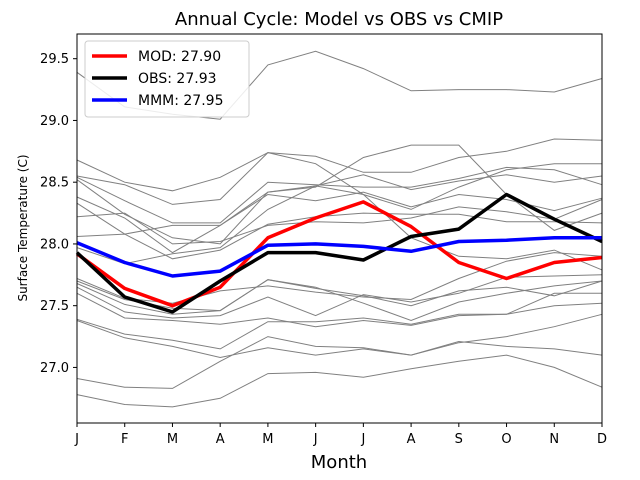 The height and width of the screenshot is (480, 640). What do you see at coordinates (602, 439) in the screenshot?
I see `x-tick-label-12: D` at bounding box center [602, 439].